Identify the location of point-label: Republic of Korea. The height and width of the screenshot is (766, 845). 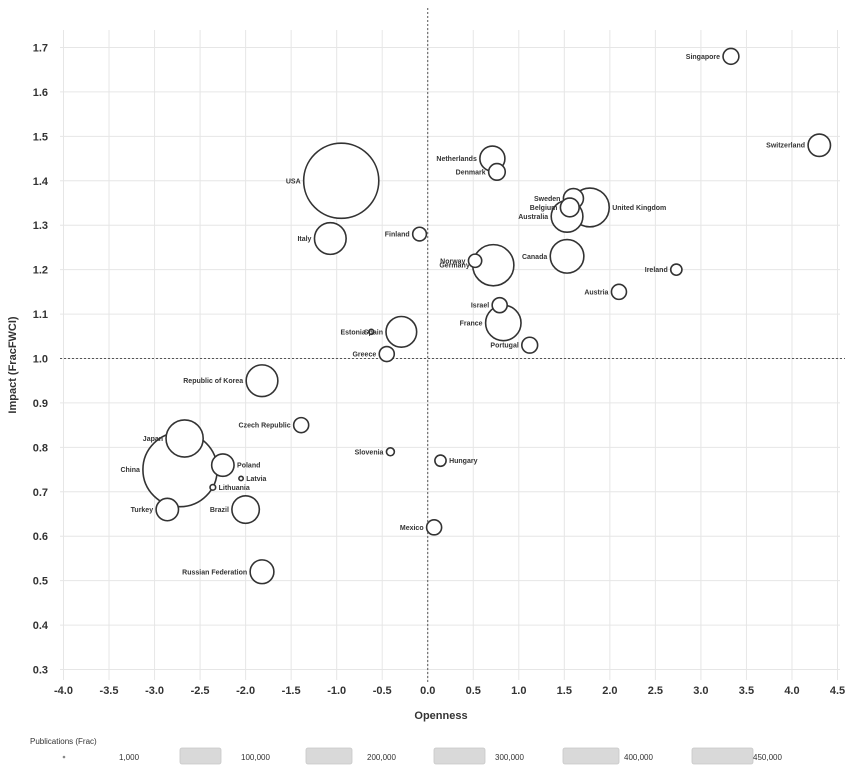
(213, 381).